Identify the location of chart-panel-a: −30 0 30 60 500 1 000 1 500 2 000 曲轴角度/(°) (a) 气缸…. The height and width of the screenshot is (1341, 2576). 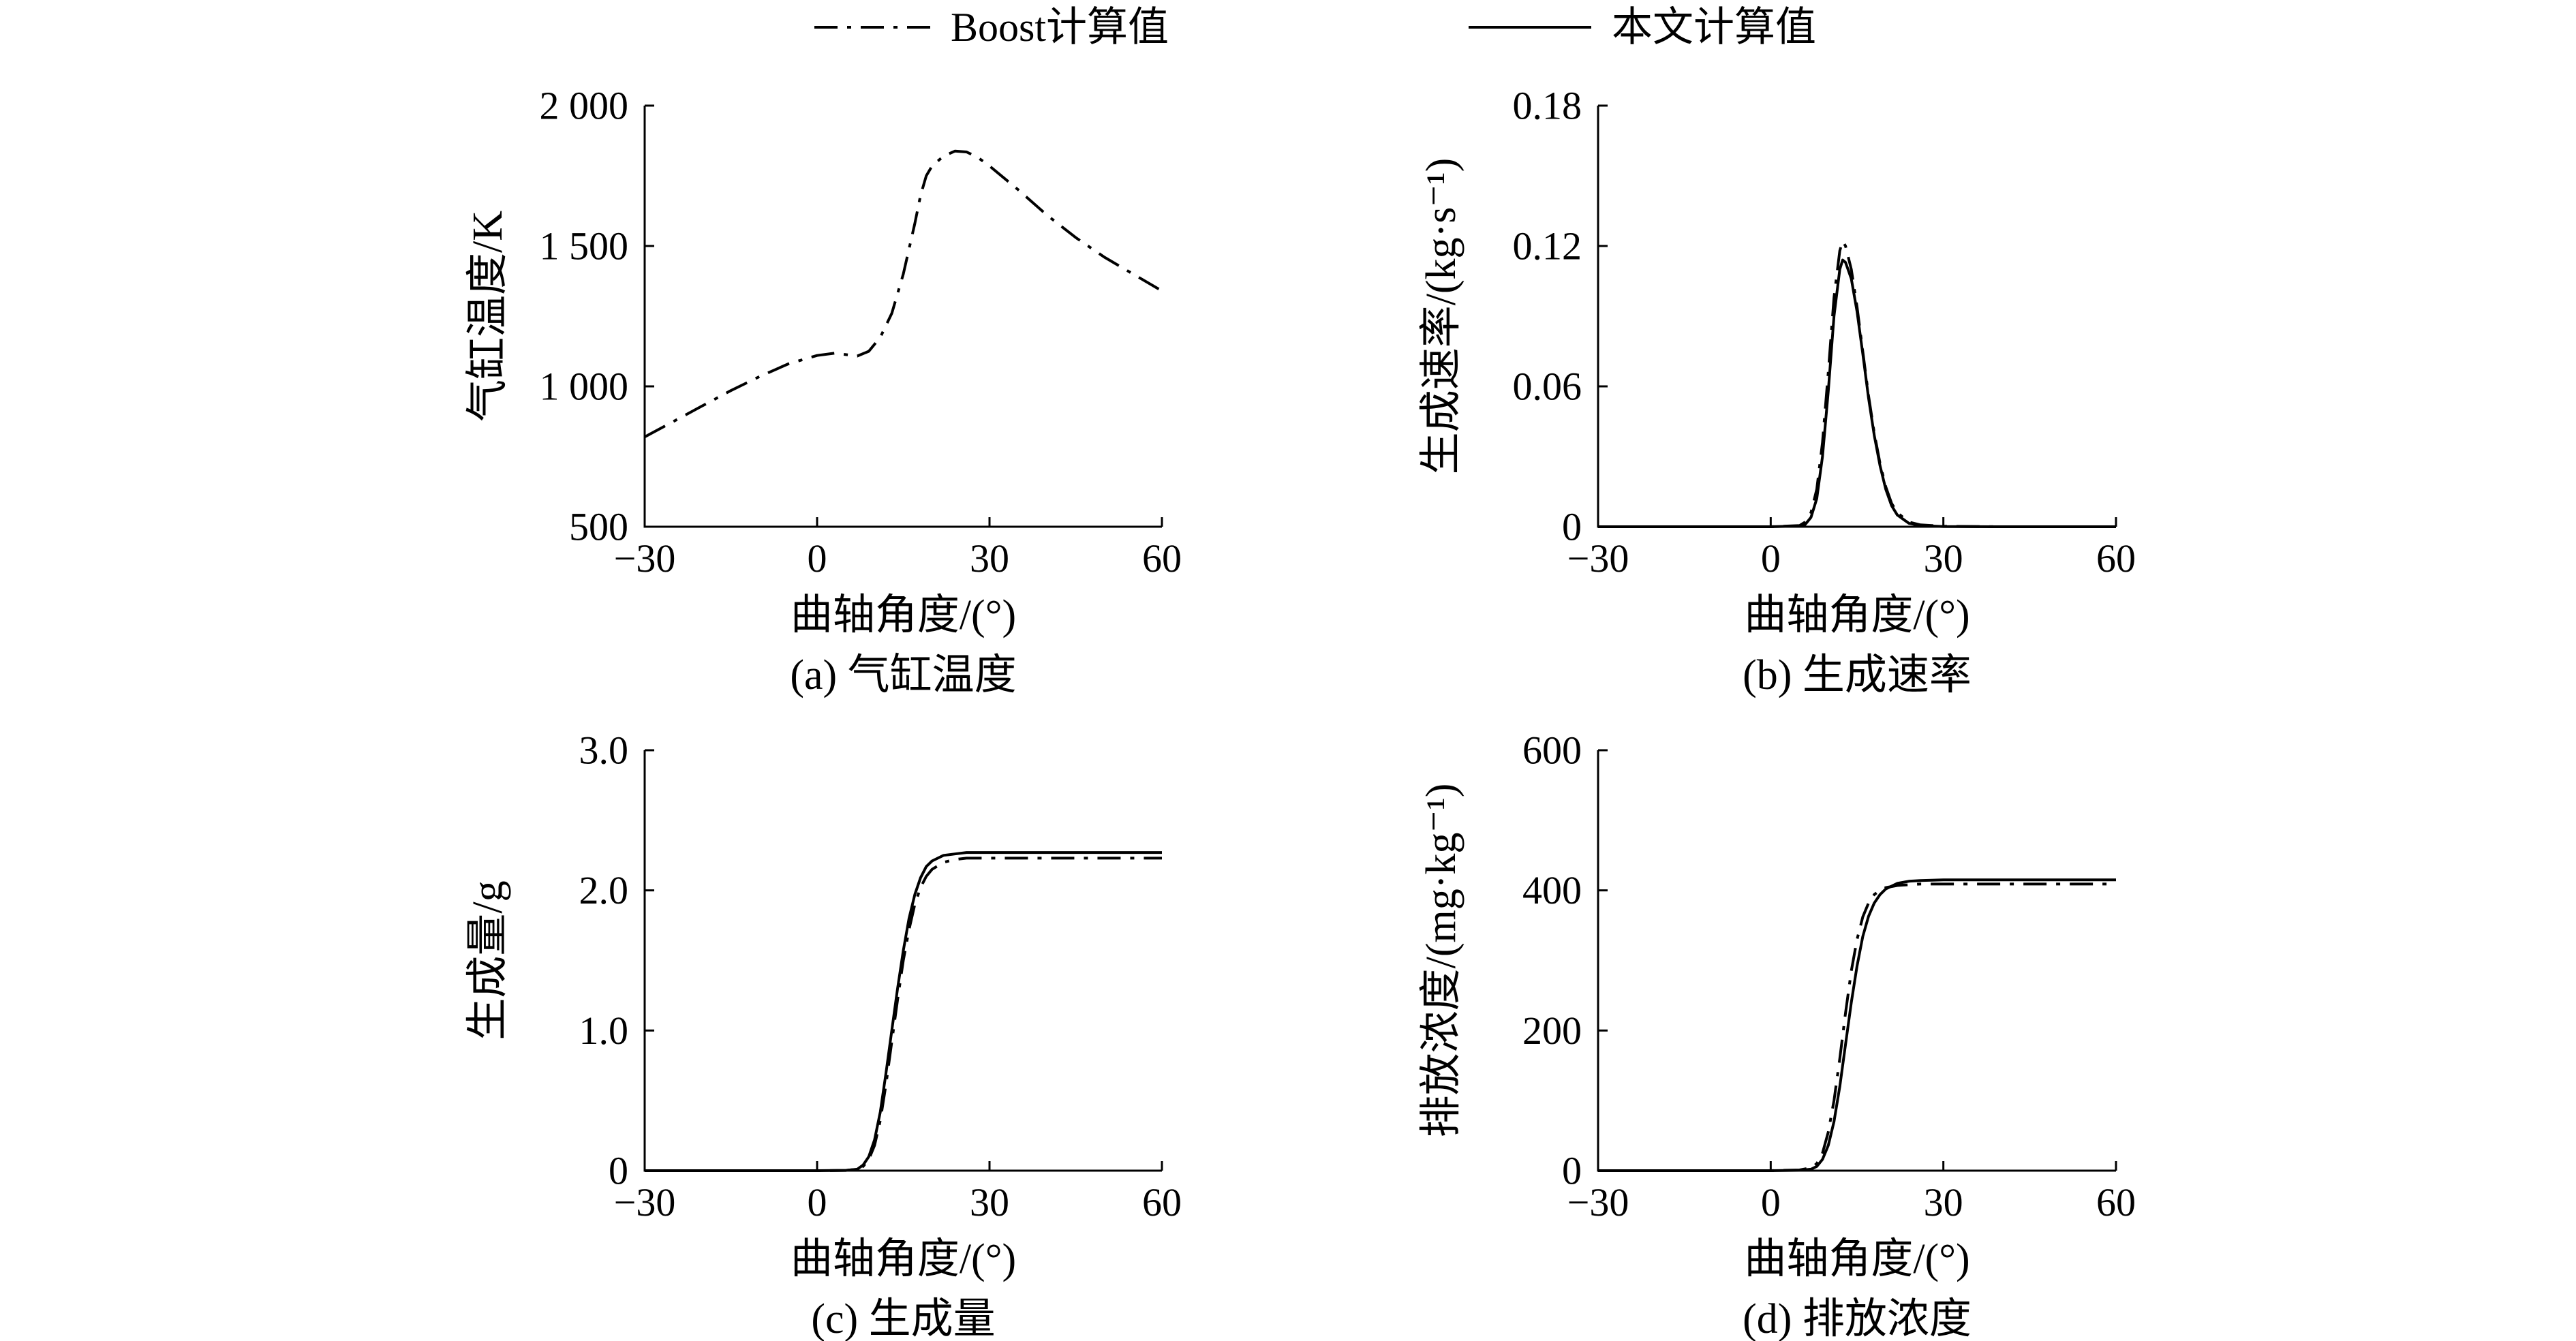
(823, 391).